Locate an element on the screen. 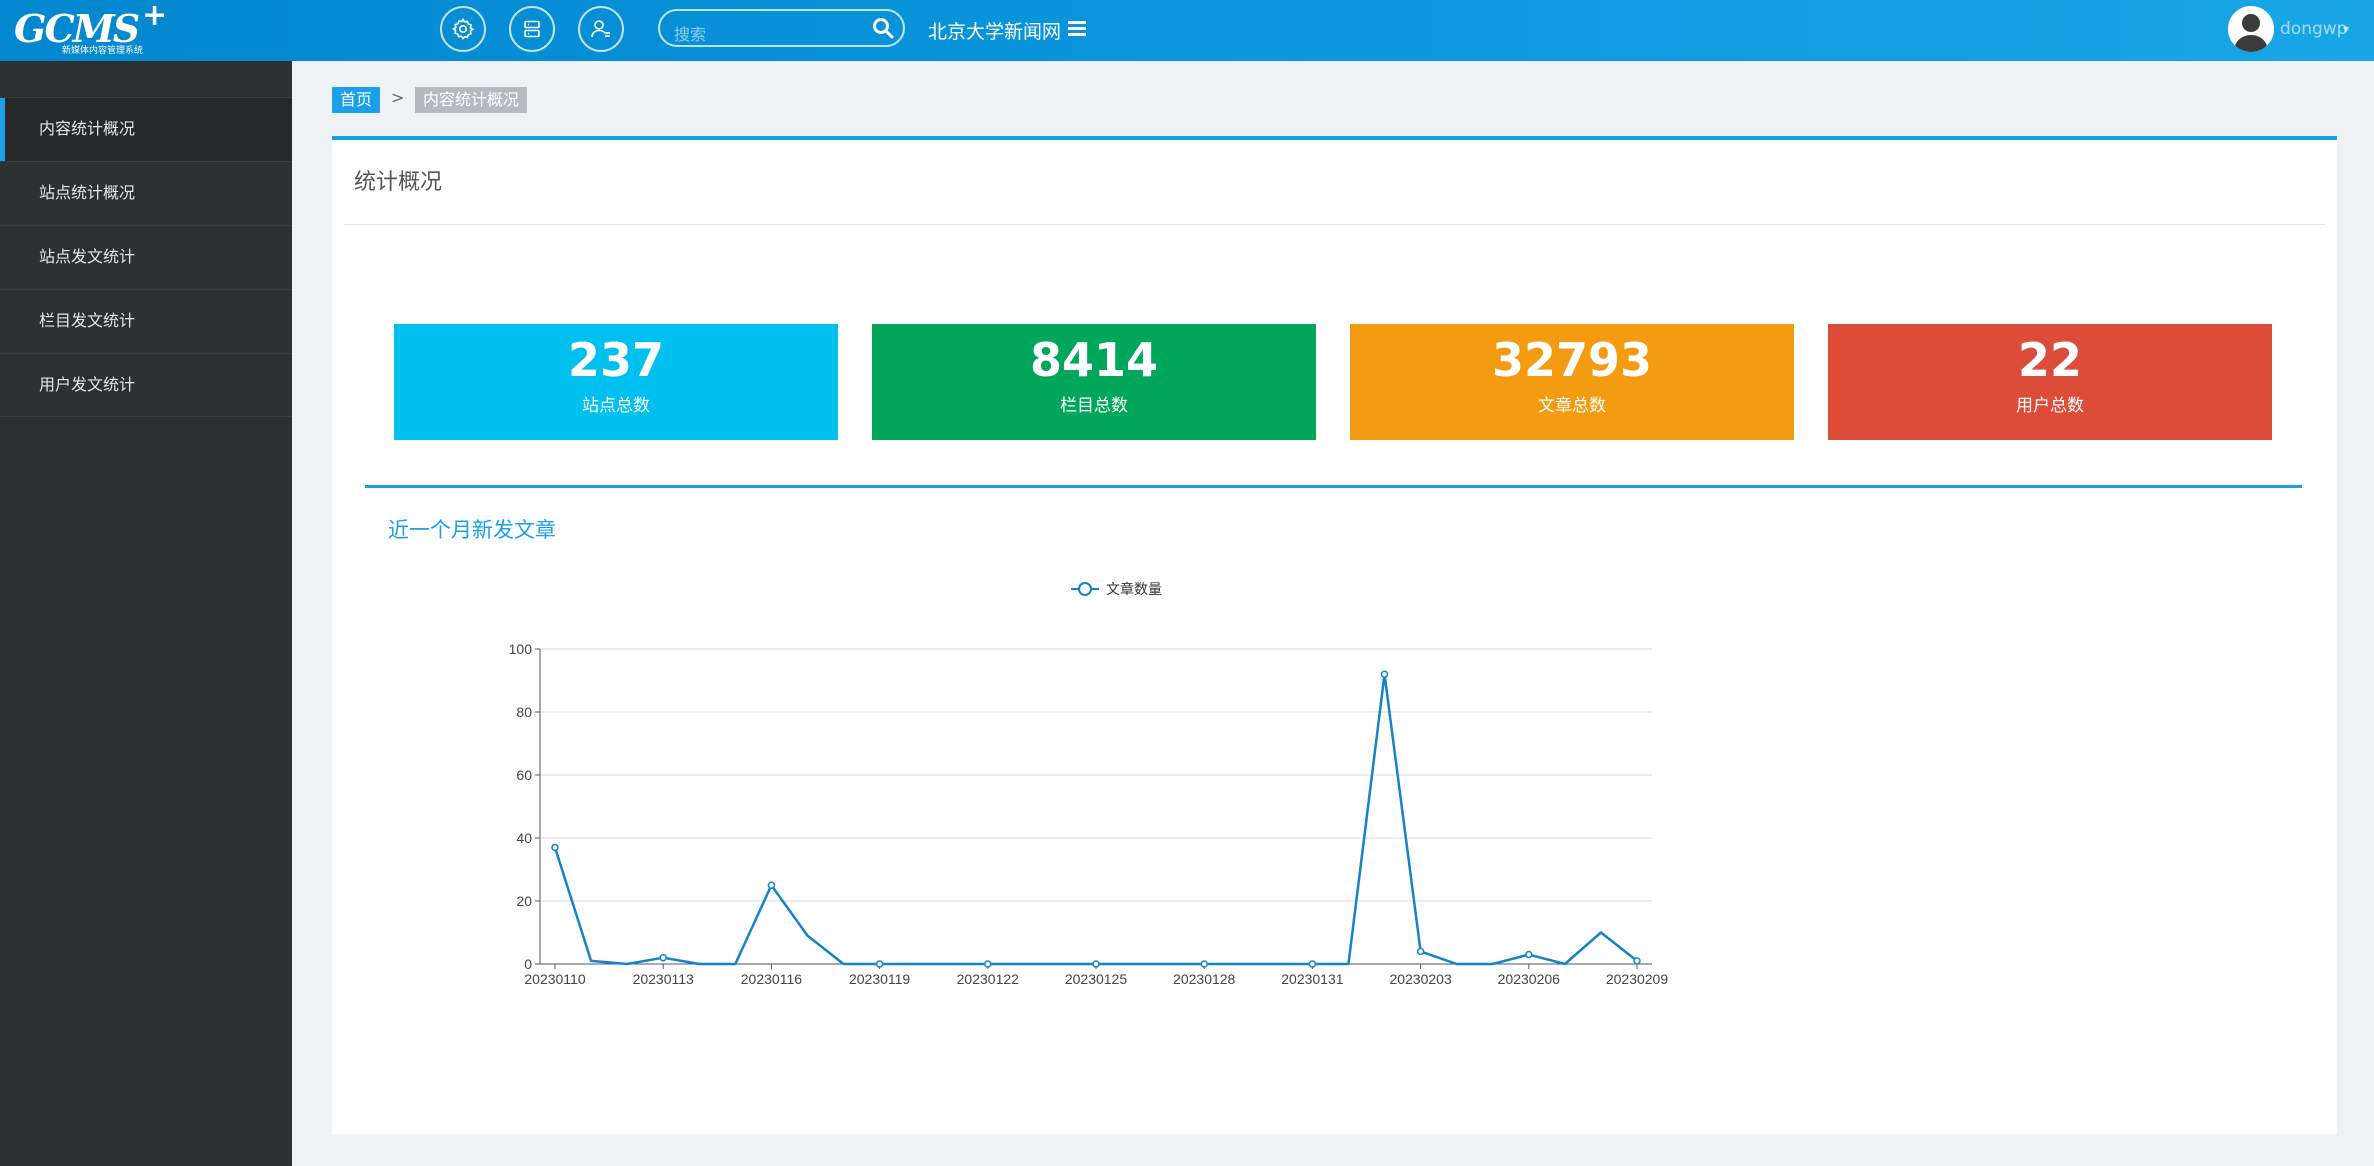  stat-value: 8414 is located at coordinates (1094, 360).